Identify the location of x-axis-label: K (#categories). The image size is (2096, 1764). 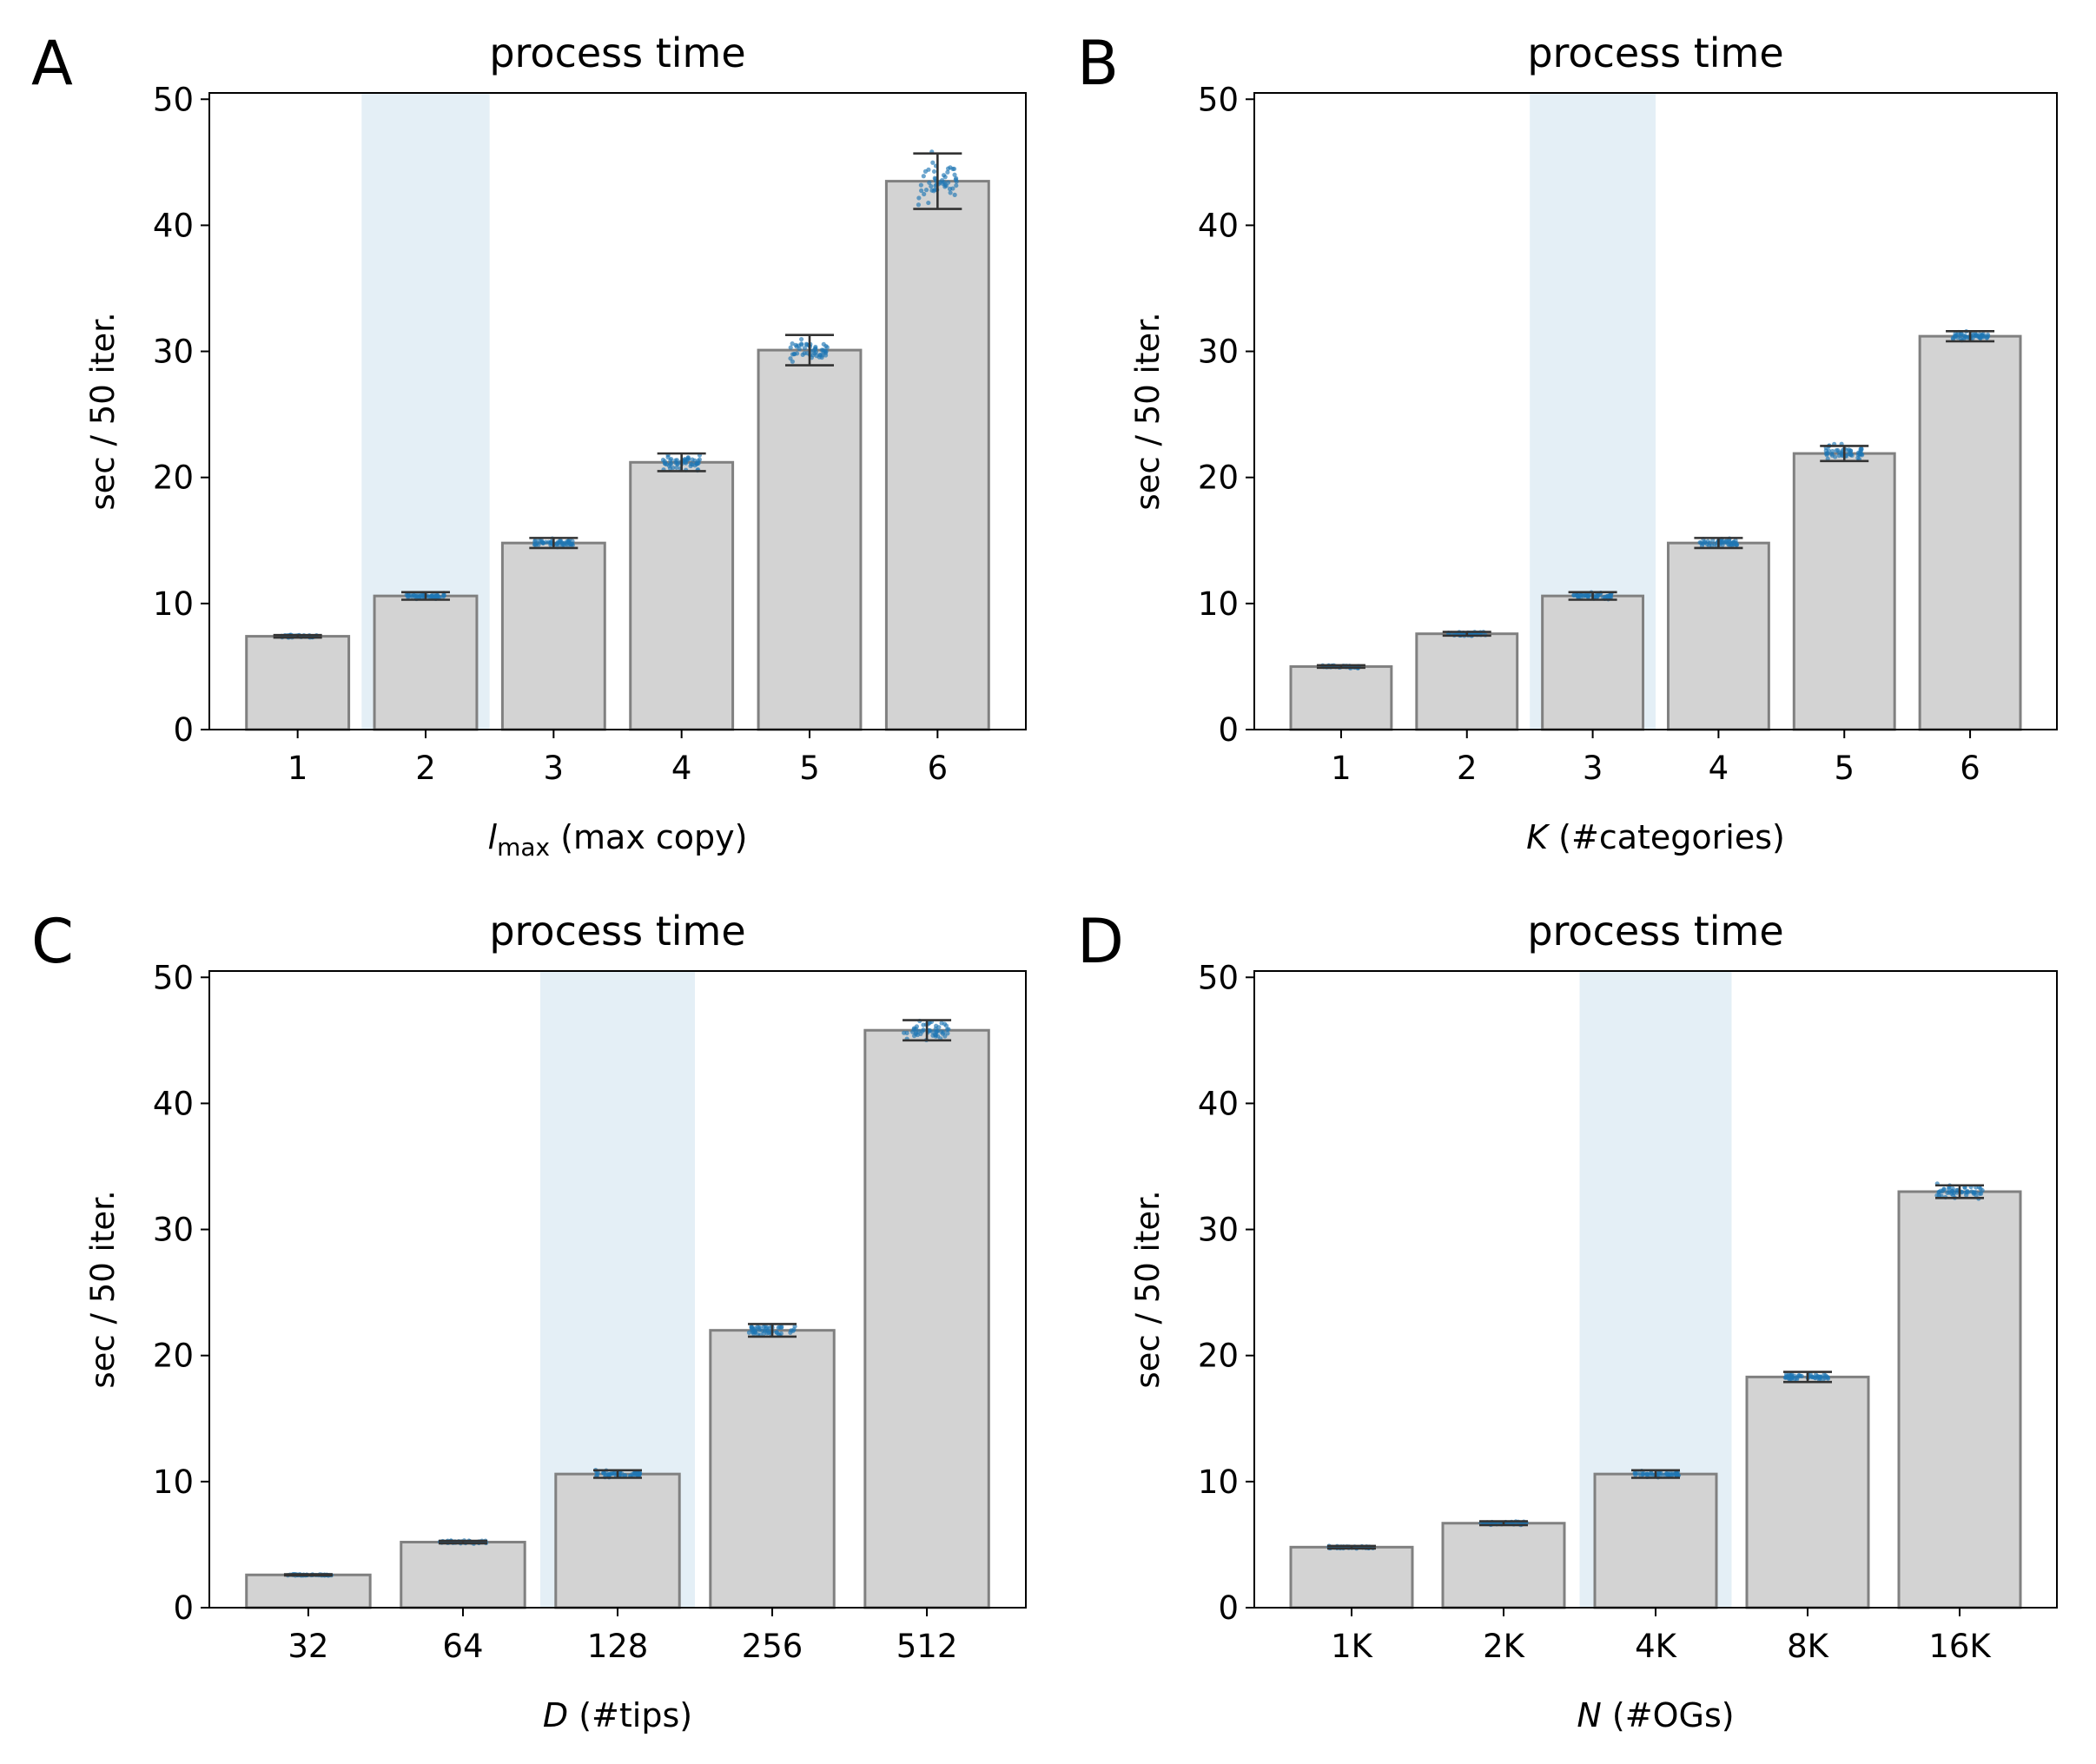
(1655, 837).